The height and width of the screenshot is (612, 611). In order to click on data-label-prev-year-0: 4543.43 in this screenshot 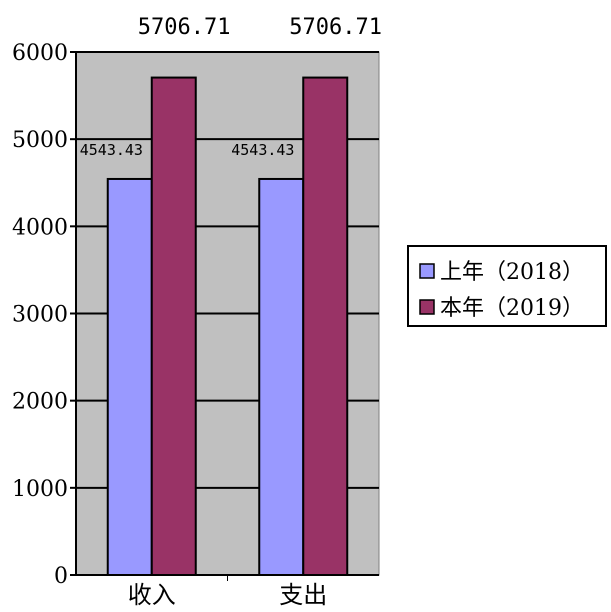, I will do `click(111, 150)`.